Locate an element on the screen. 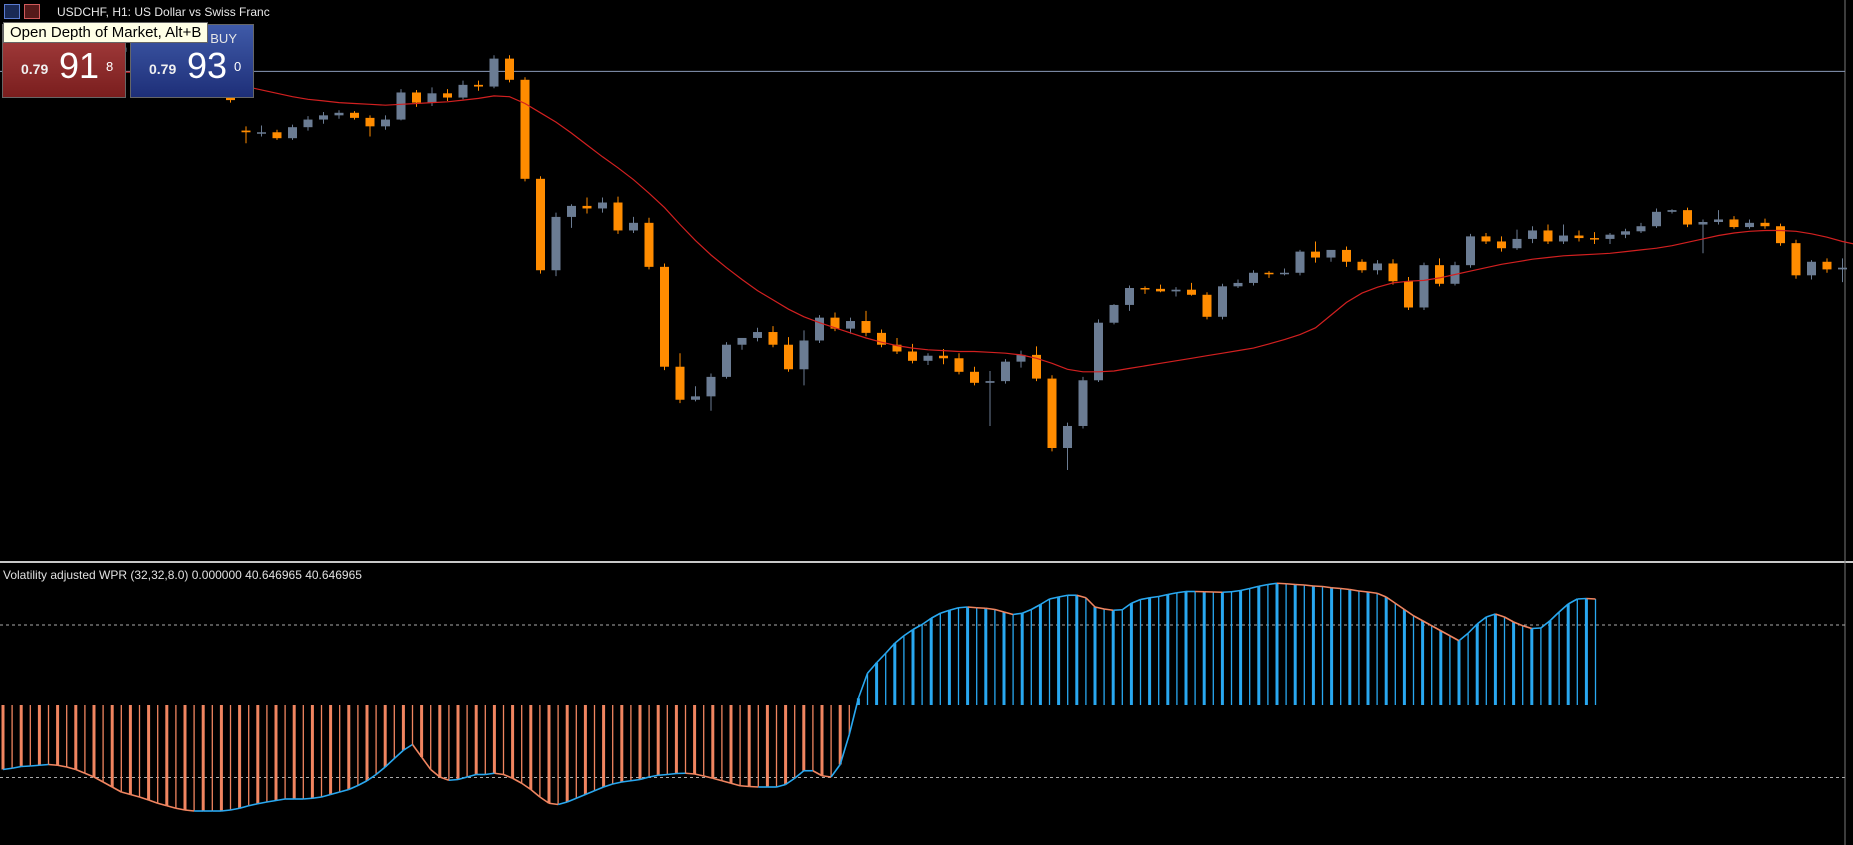 The height and width of the screenshot is (845, 1853). tooltip: Open Depth of Market, Alt+B is located at coordinates (106, 32).